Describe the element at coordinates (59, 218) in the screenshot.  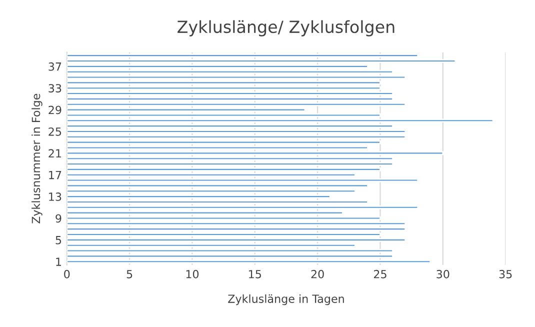
I see `y-tick-label: 9` at that location.